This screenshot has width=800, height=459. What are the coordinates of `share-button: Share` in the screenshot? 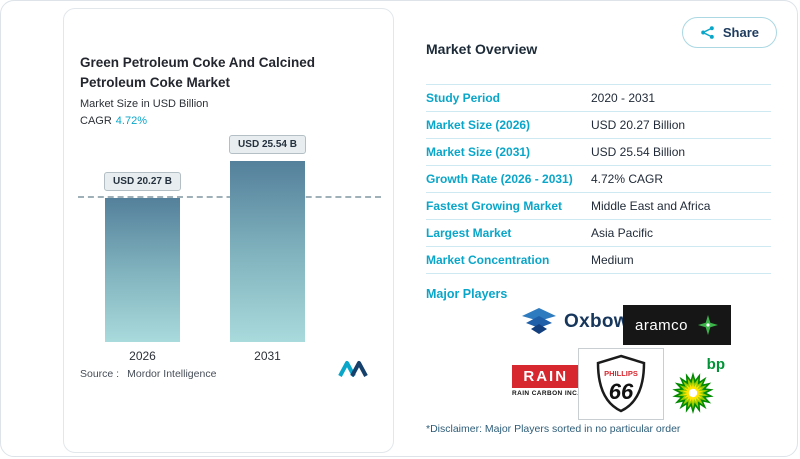 It's located at (729, 32).